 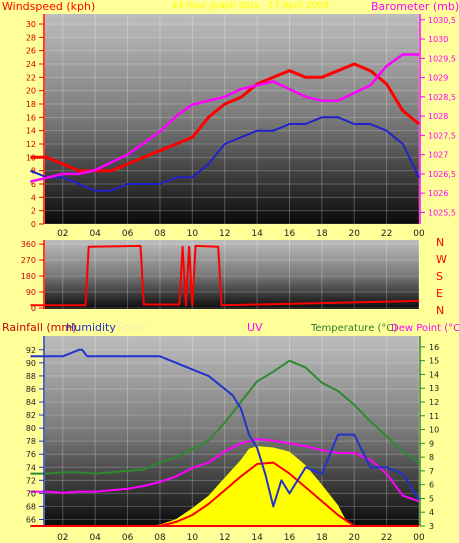 What do you see at coordinates (438, 155) in the screenshot?
I see `barometer-tick-label: 1027` at bounding box center [438, 155].